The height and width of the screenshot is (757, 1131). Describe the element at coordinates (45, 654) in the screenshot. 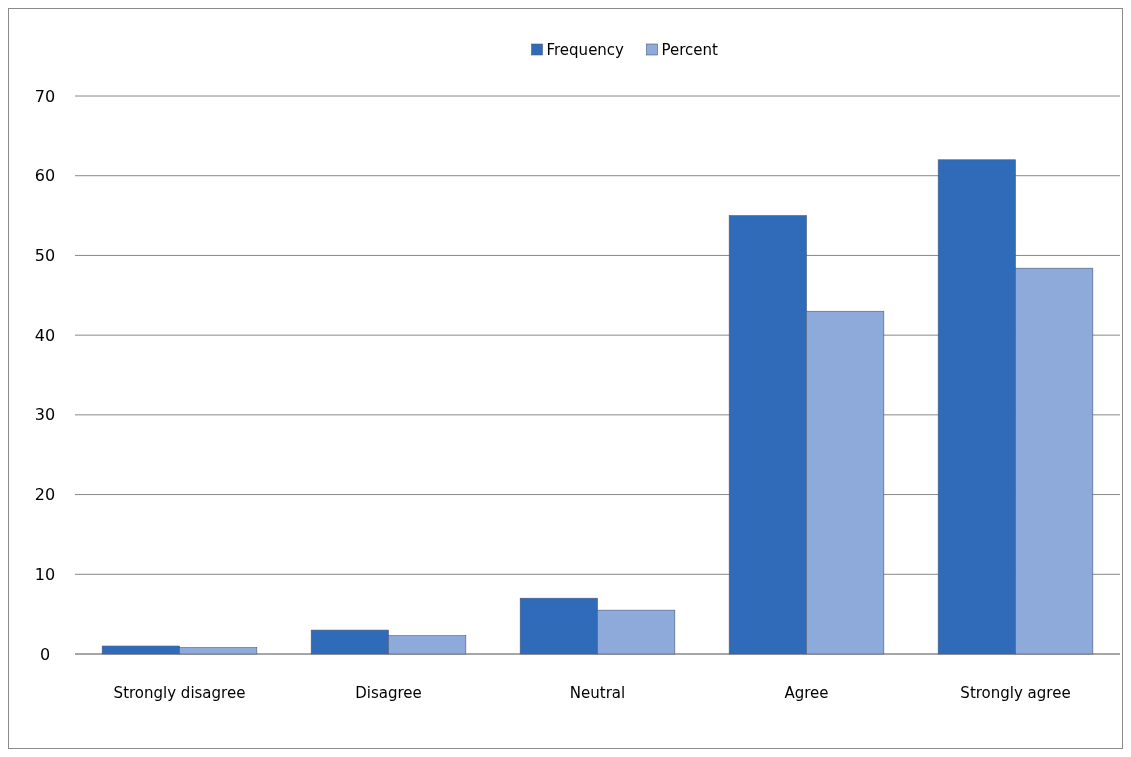

I see `y-tick-label: 0` at that location.